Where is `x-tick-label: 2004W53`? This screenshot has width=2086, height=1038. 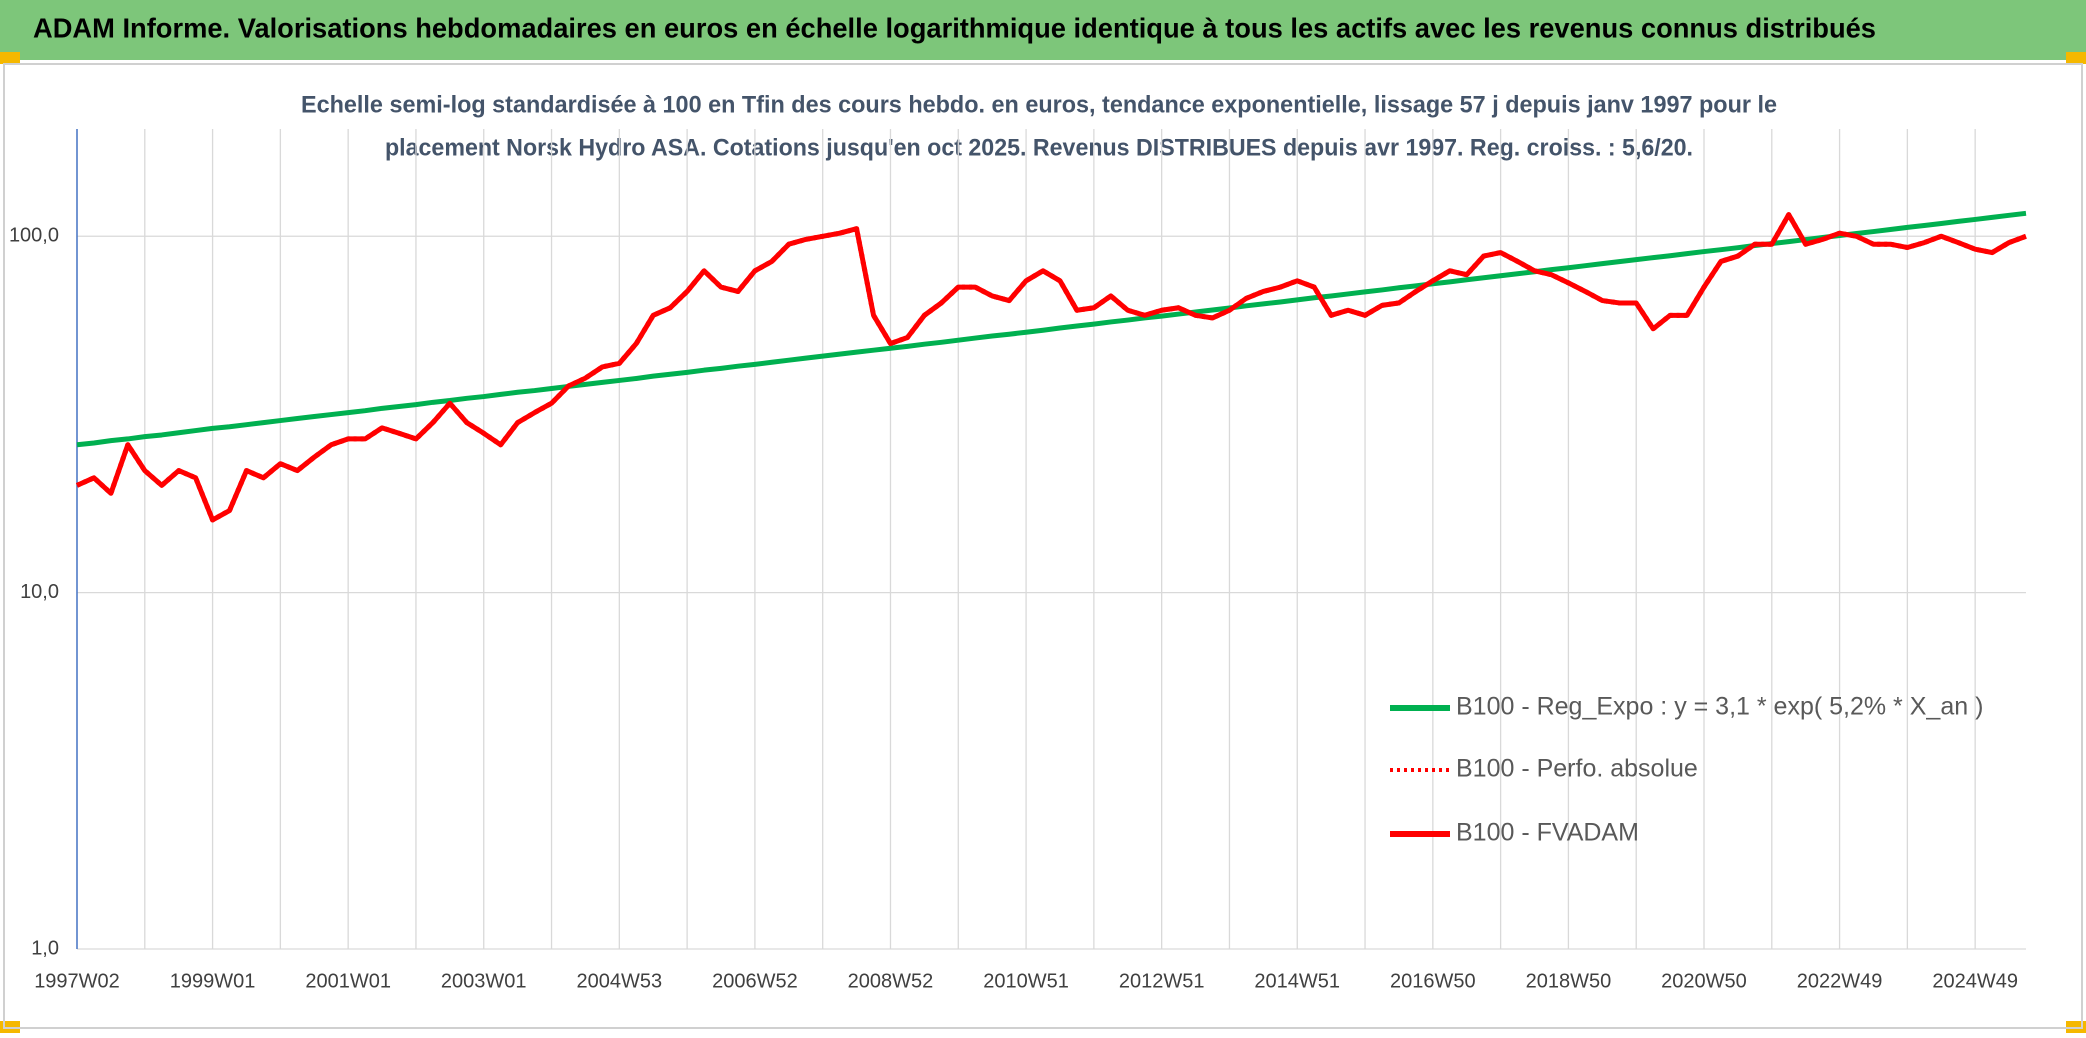 x-tick-label: 2004W53 is located at coordinates (620, 981).